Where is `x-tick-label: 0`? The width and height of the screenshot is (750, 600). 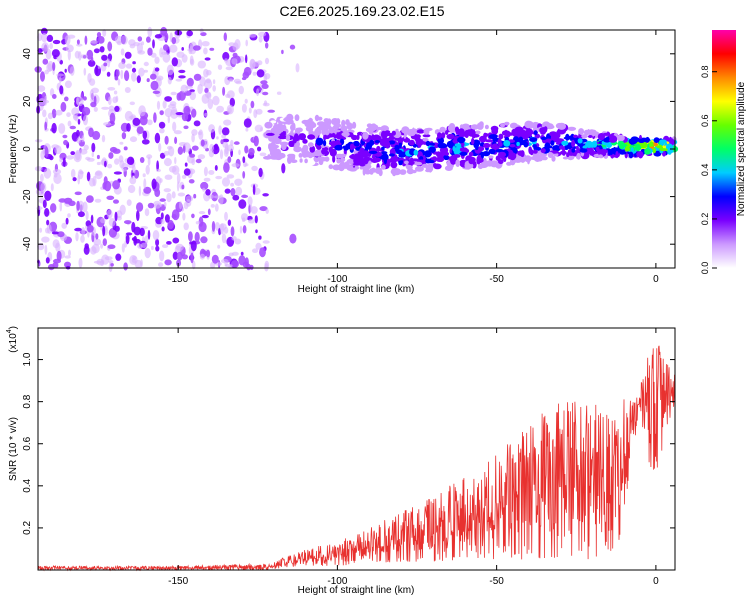 x-tick-label: 0 is located at coordinates (656, 581).